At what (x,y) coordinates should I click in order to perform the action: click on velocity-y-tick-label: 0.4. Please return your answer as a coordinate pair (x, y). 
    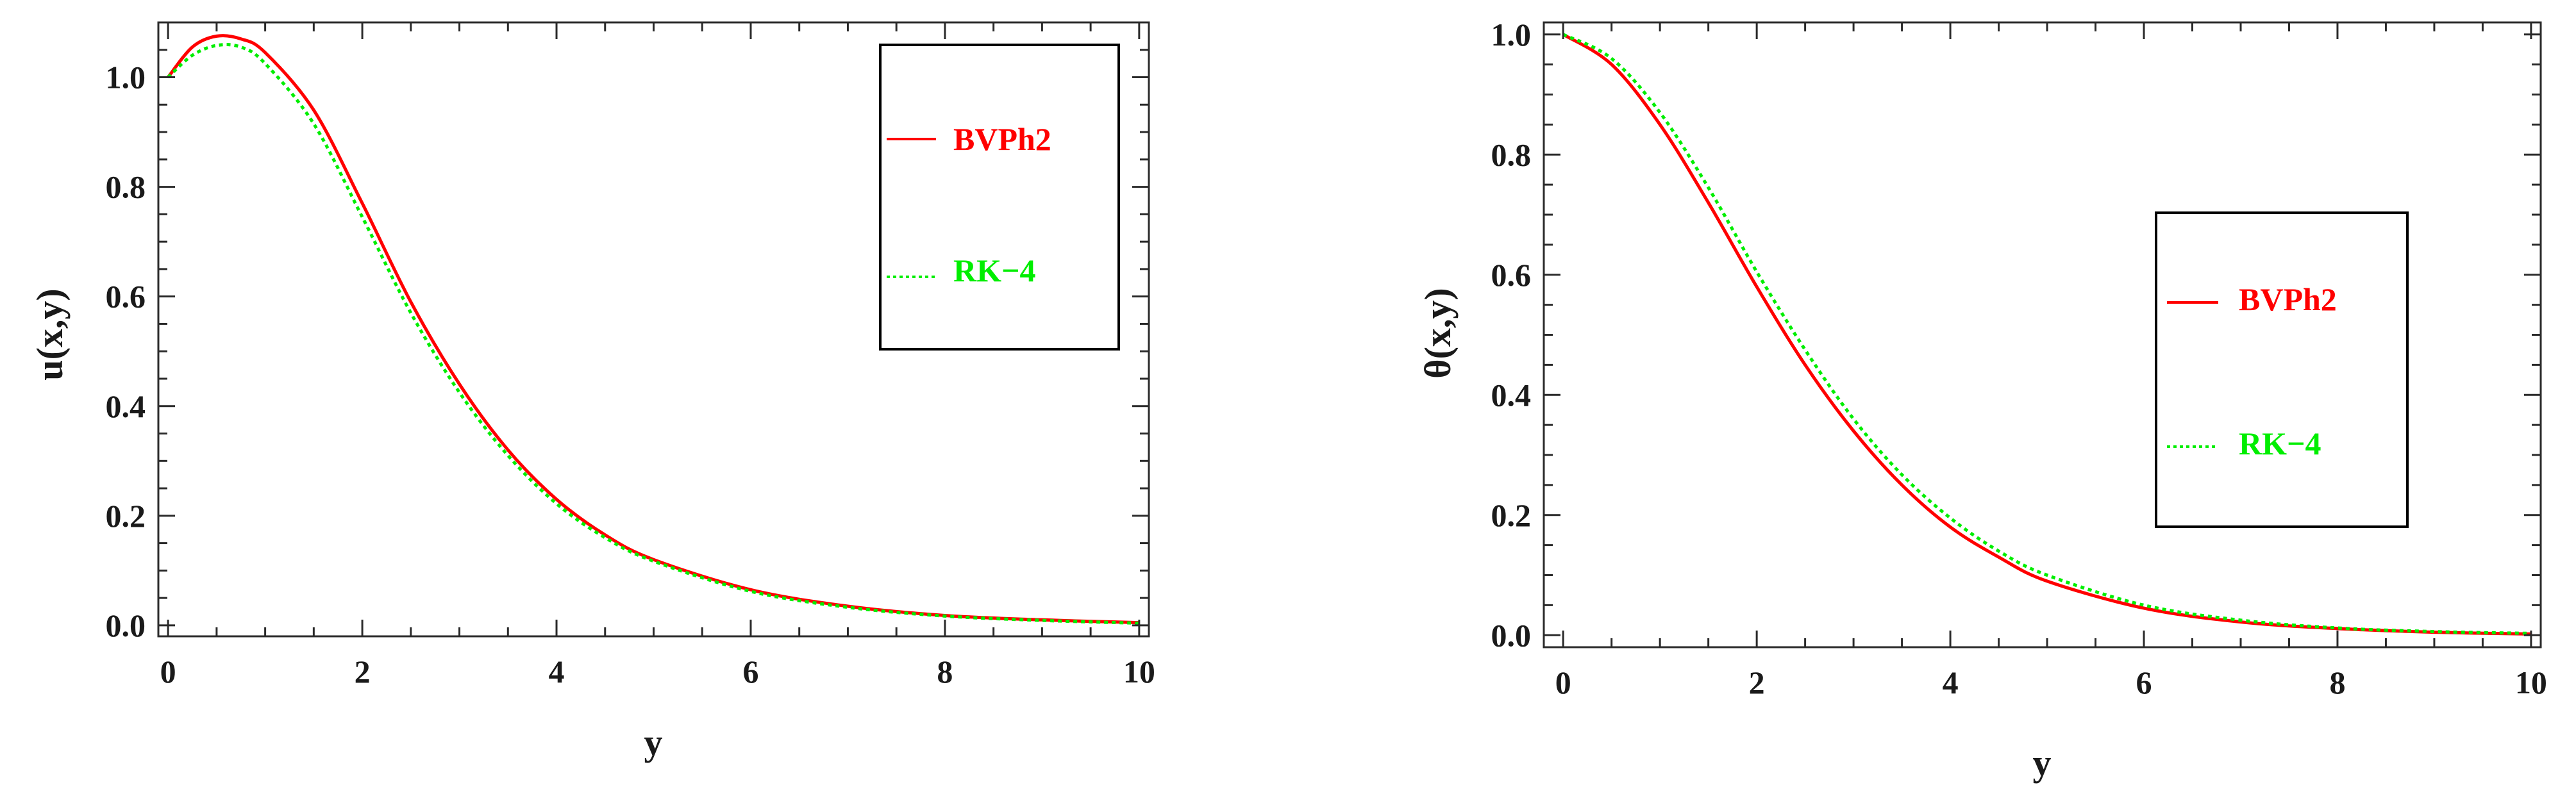
    Looking at the image, I should click on (126, 406).